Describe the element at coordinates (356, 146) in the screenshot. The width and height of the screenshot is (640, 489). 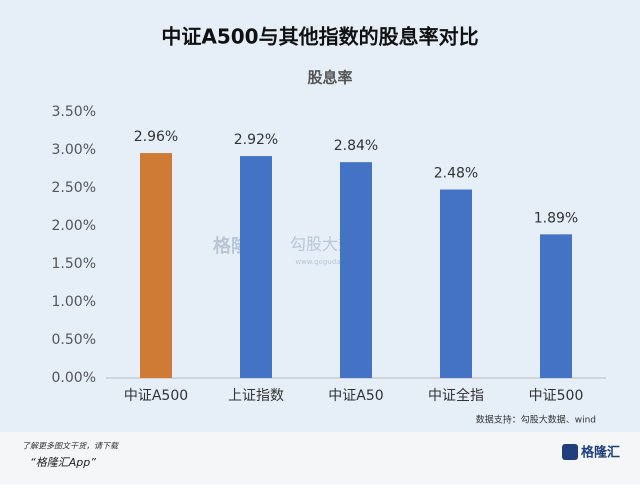
I see `value-label: 2.84%` at that location.